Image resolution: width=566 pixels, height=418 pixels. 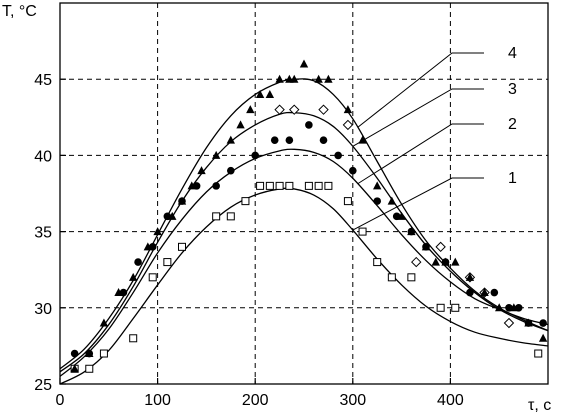 What do you see at coordinates (43, 80) in the screenshot?
I see `y-tick-label: 45` at bounding box center [43, 80].